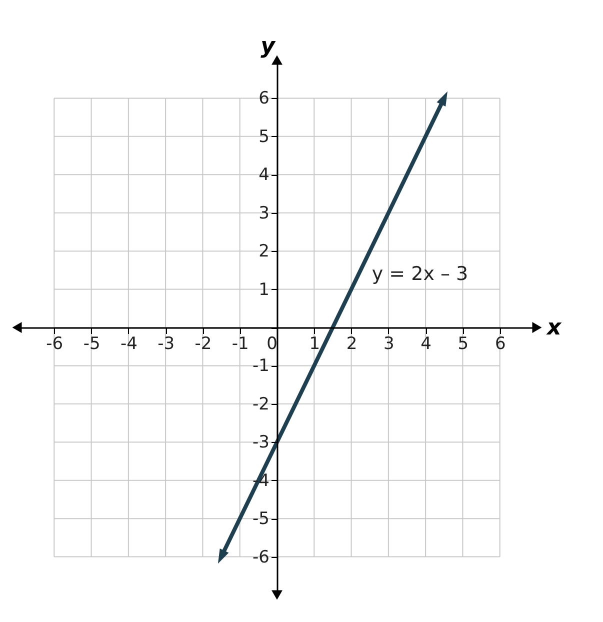  Describe the element at coordinates (166, 344) in the screenshot. I see `x-tick-label: -3` at that location.